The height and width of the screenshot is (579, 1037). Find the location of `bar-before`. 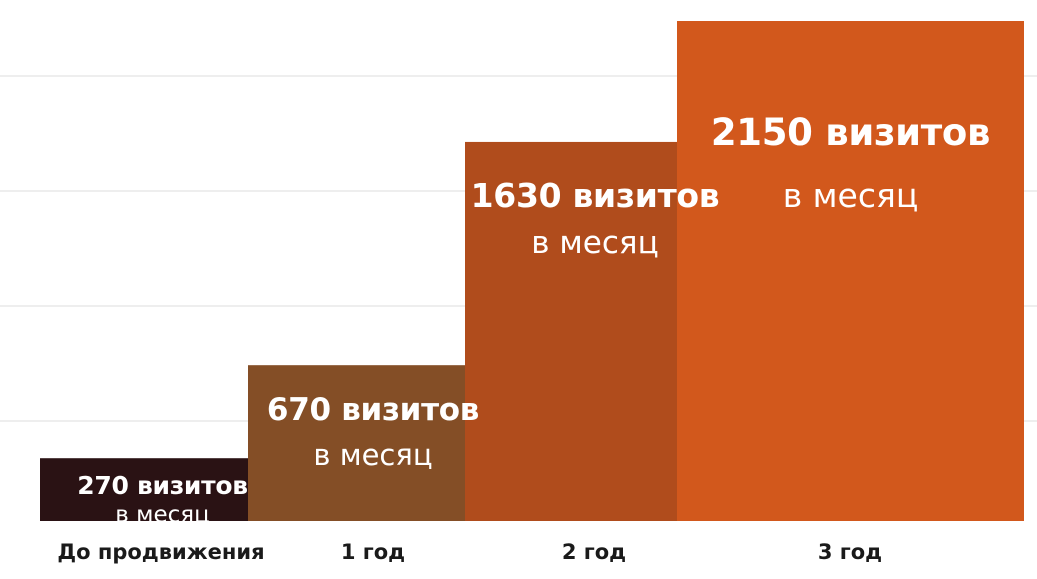

bar-before is located at coordinates (162, 489).